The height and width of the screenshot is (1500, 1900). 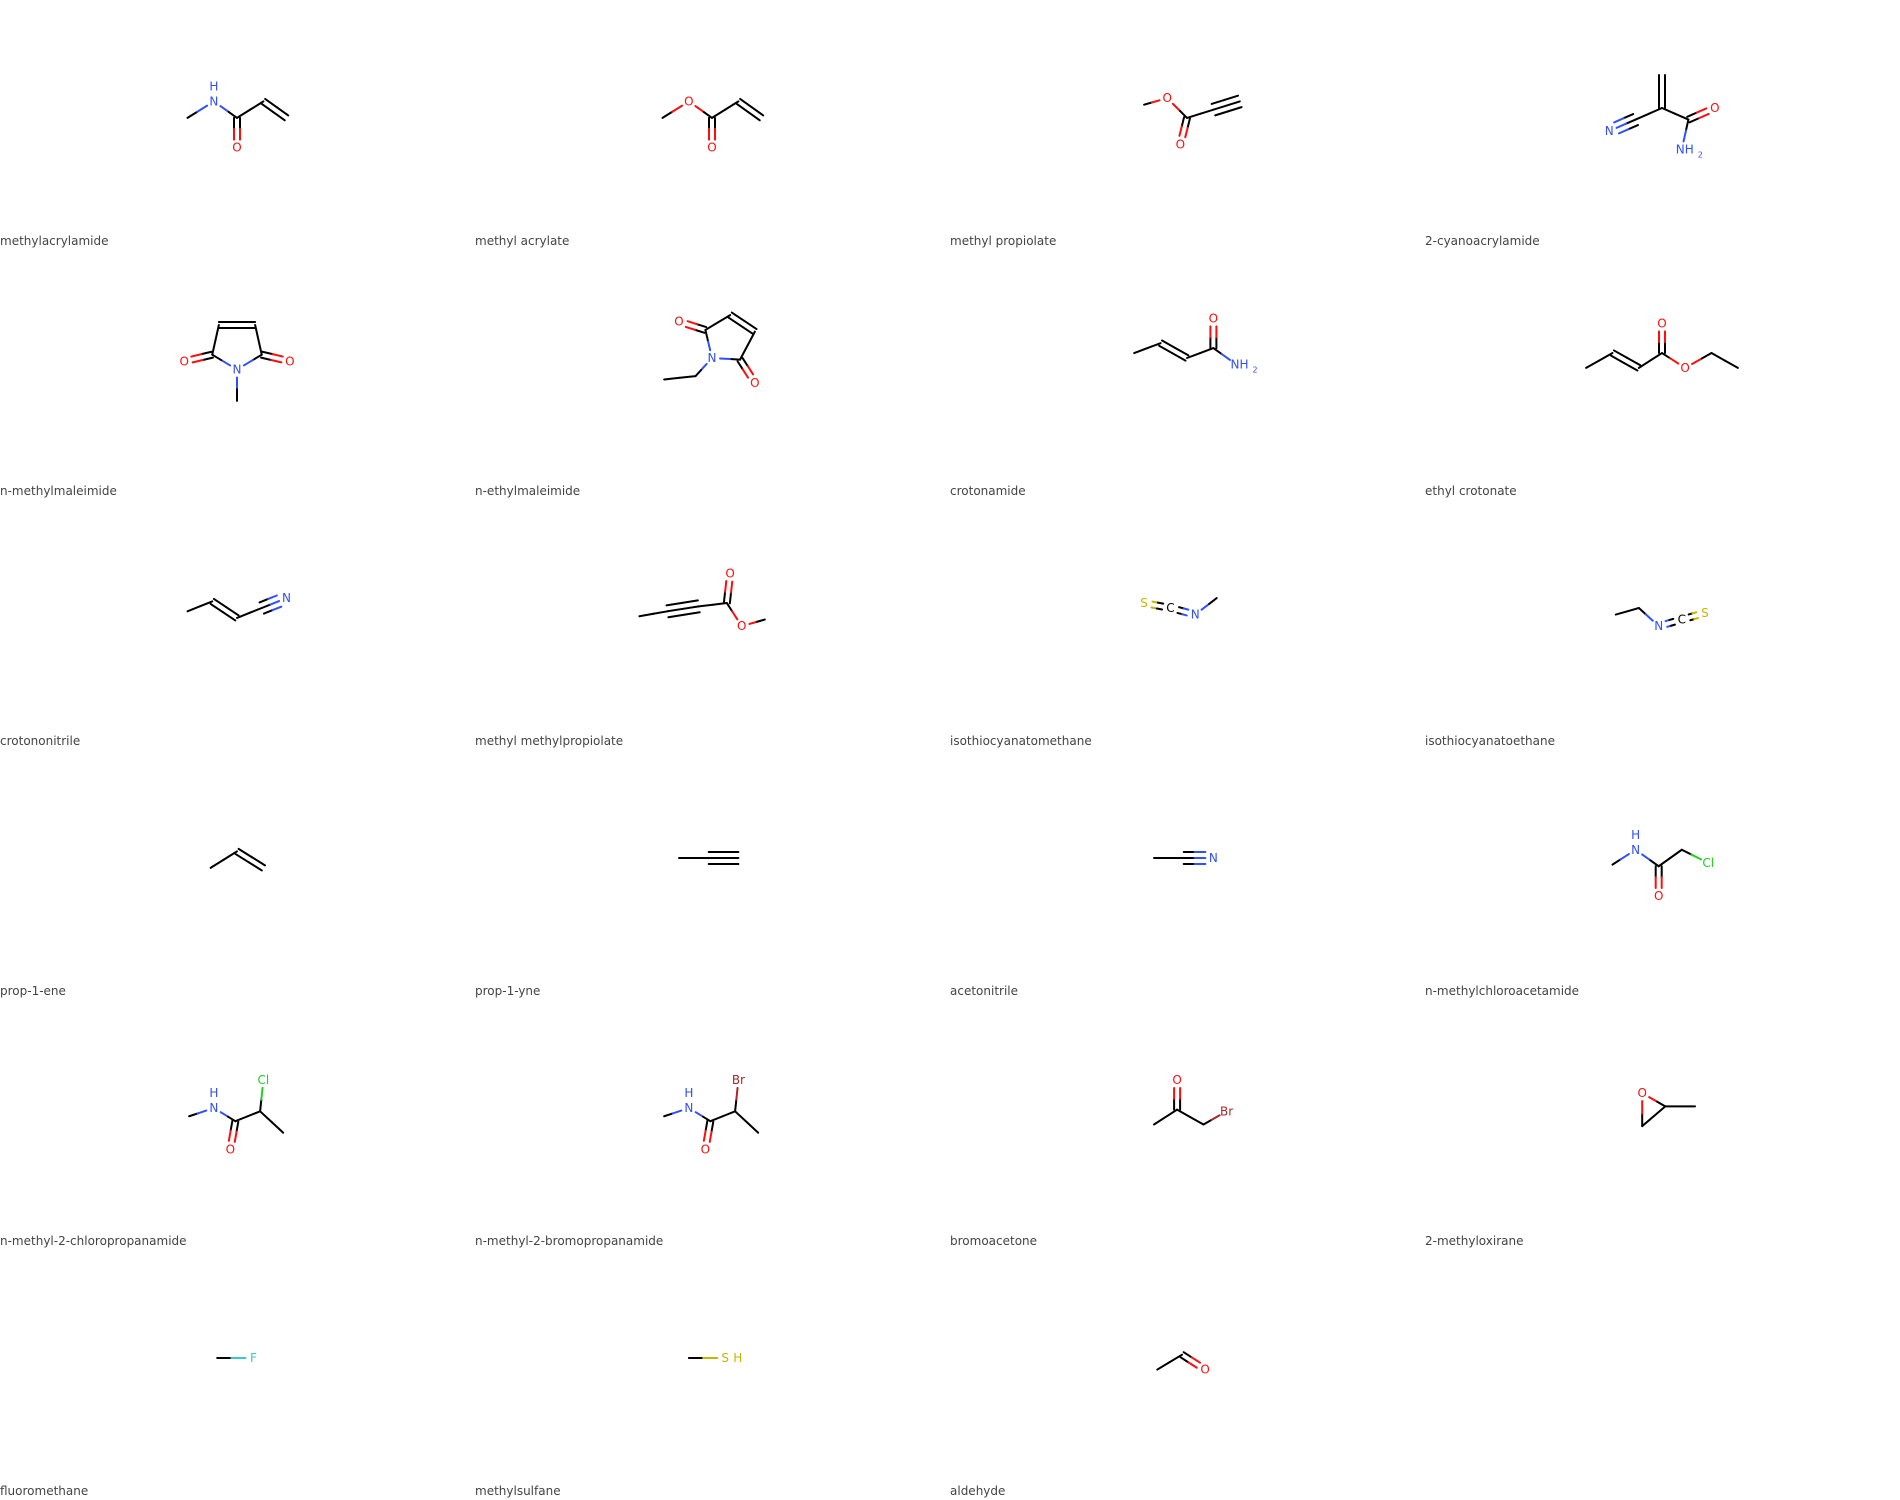 What do you see at coordinates (518, 1491) in the screenshot?
I see `molecule-name: methylsulfane` at bounding box center [518, 1491].